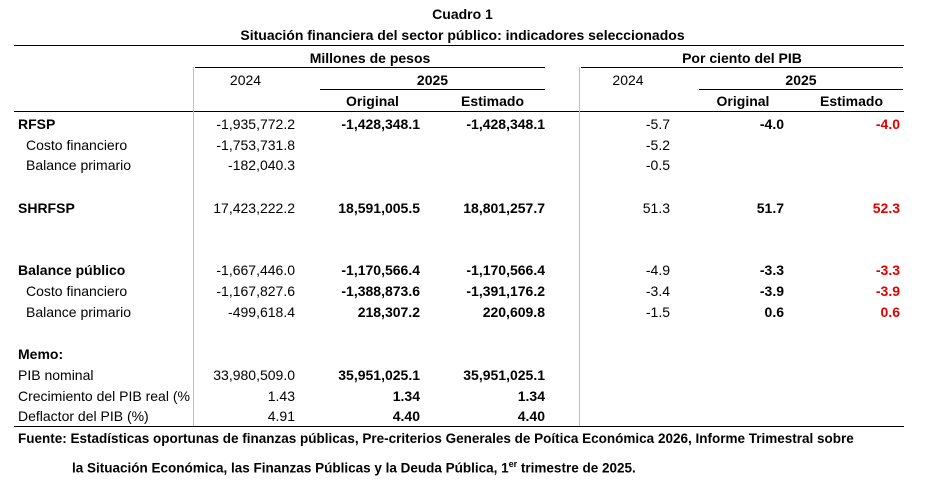  What do you see at coordinates (504, 208) in the screenshot?
I see `cell-value: 18,801,257.7` at bounding box center [504, 208].